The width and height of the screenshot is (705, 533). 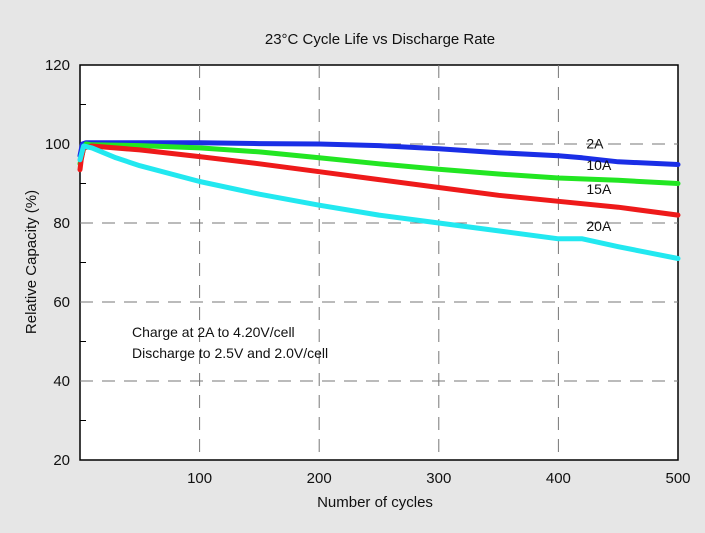 I want to click on annotation-line-1: Charge at 2A to 4.20V/cell, so click(x=213, y=332).